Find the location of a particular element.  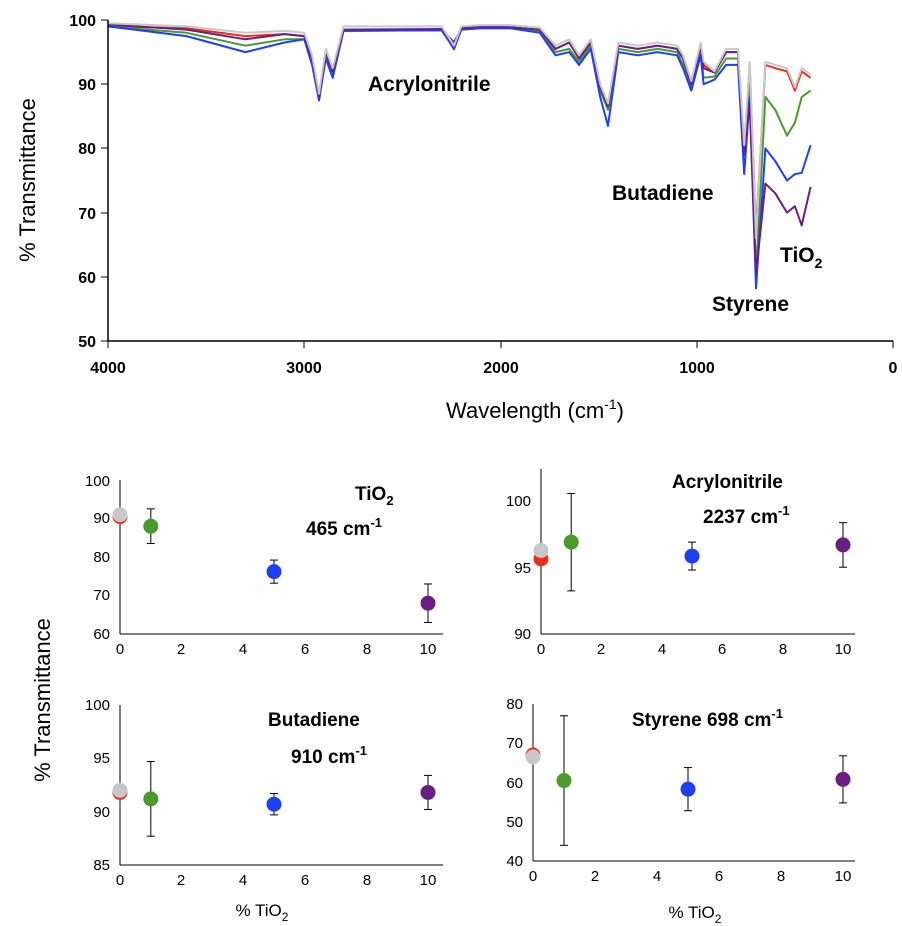

shared-y-axis-title: % Transmittance is located at coordinates (42, 700).